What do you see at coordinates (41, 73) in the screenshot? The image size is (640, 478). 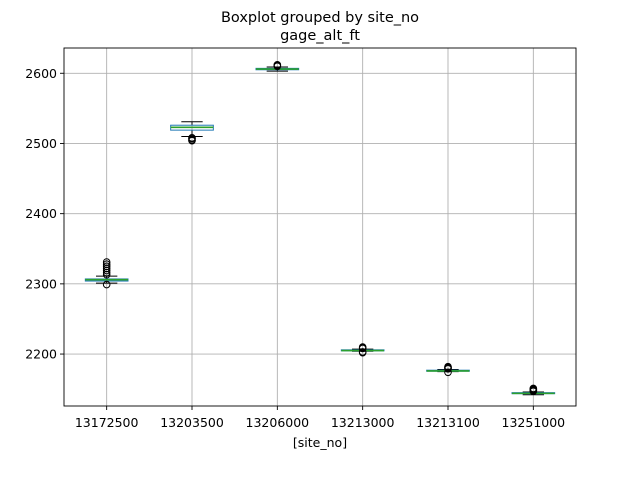 I see `y-tick-label: 2600` at bounding box center [41, 73].